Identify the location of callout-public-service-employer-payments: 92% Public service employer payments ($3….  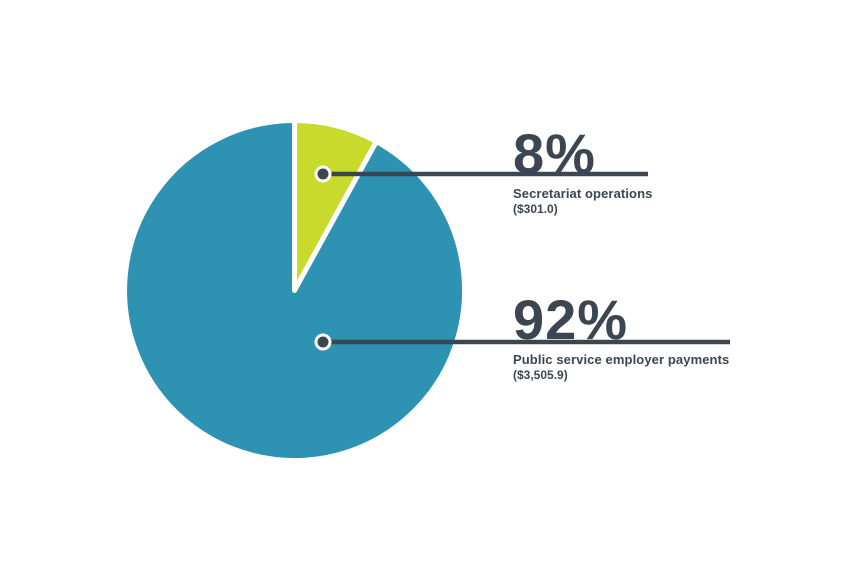
(653, 335).